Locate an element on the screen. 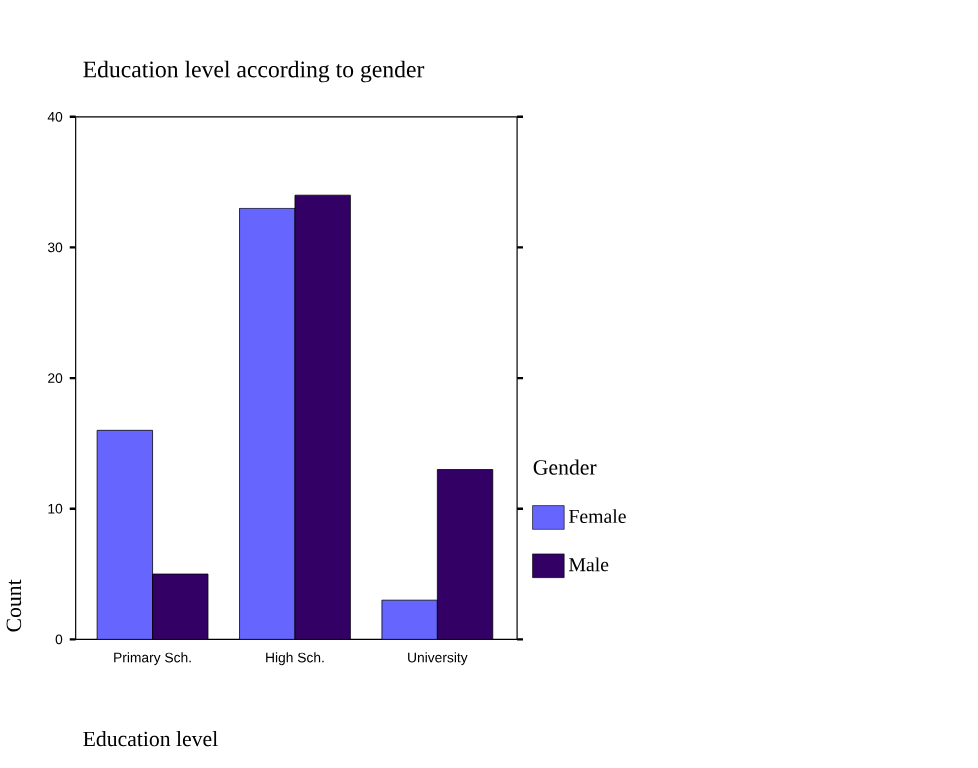 This screenshot has height=768, width=978. chart-title: Education level according to gender is located at coordinates (254, 71).